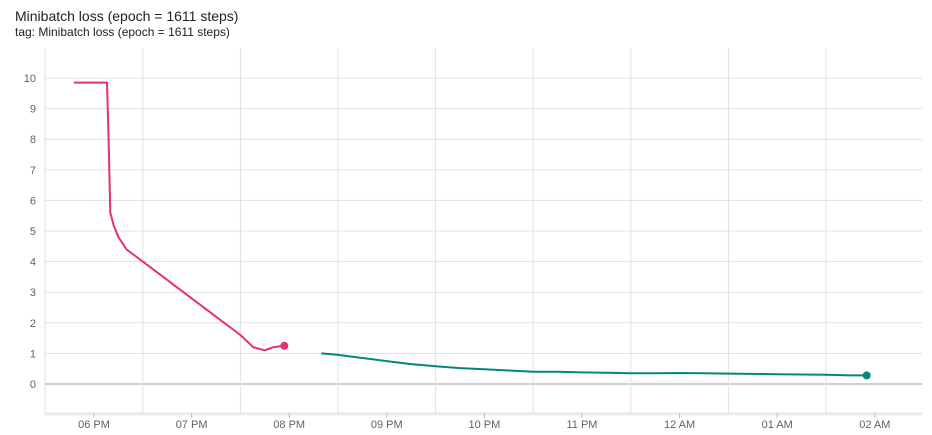 The height and width of the screenshot is (435, 932). I want to click on y-tick-label: 5, so click(33, 232).